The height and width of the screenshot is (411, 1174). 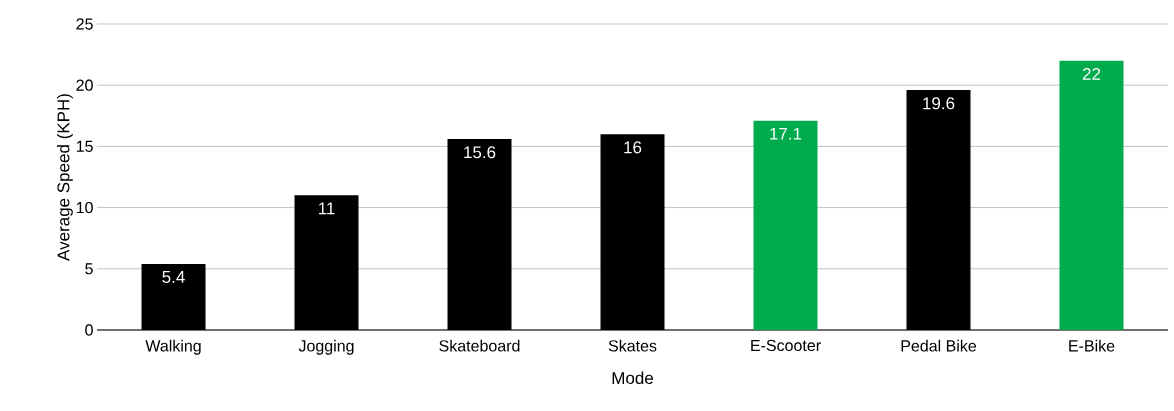 I want to click on x-tick-label: Skateboard, so click(x=479, y=345).